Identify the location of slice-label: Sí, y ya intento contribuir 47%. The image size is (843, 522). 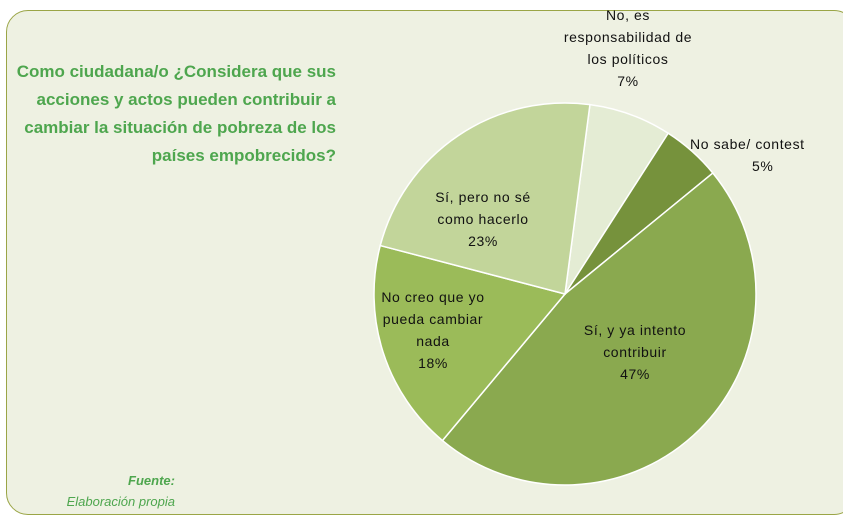
(635, 352).